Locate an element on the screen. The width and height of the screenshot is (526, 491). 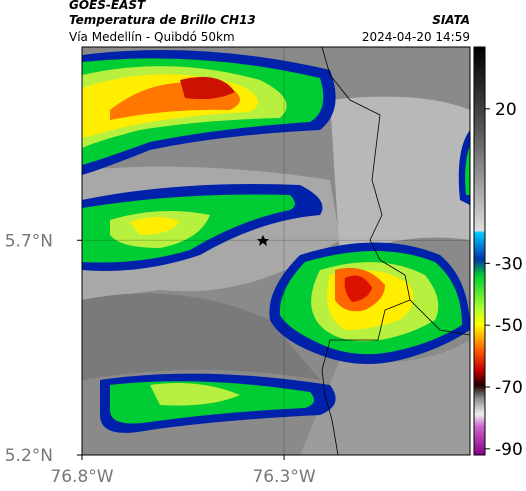
source: SIATA is located at coordinates (451, 20).